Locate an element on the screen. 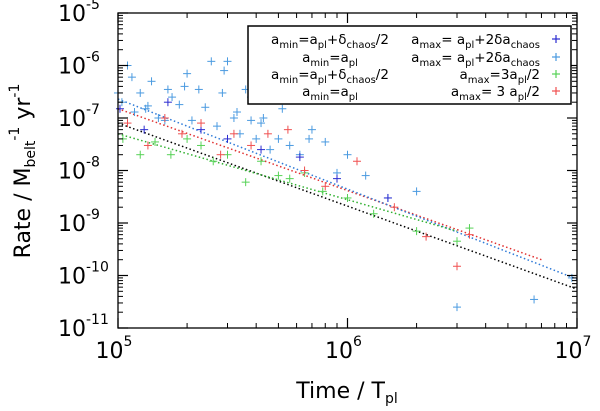 The height and width of the screenshot is (411, 600). legend-box is located at coordinates (409, 65).